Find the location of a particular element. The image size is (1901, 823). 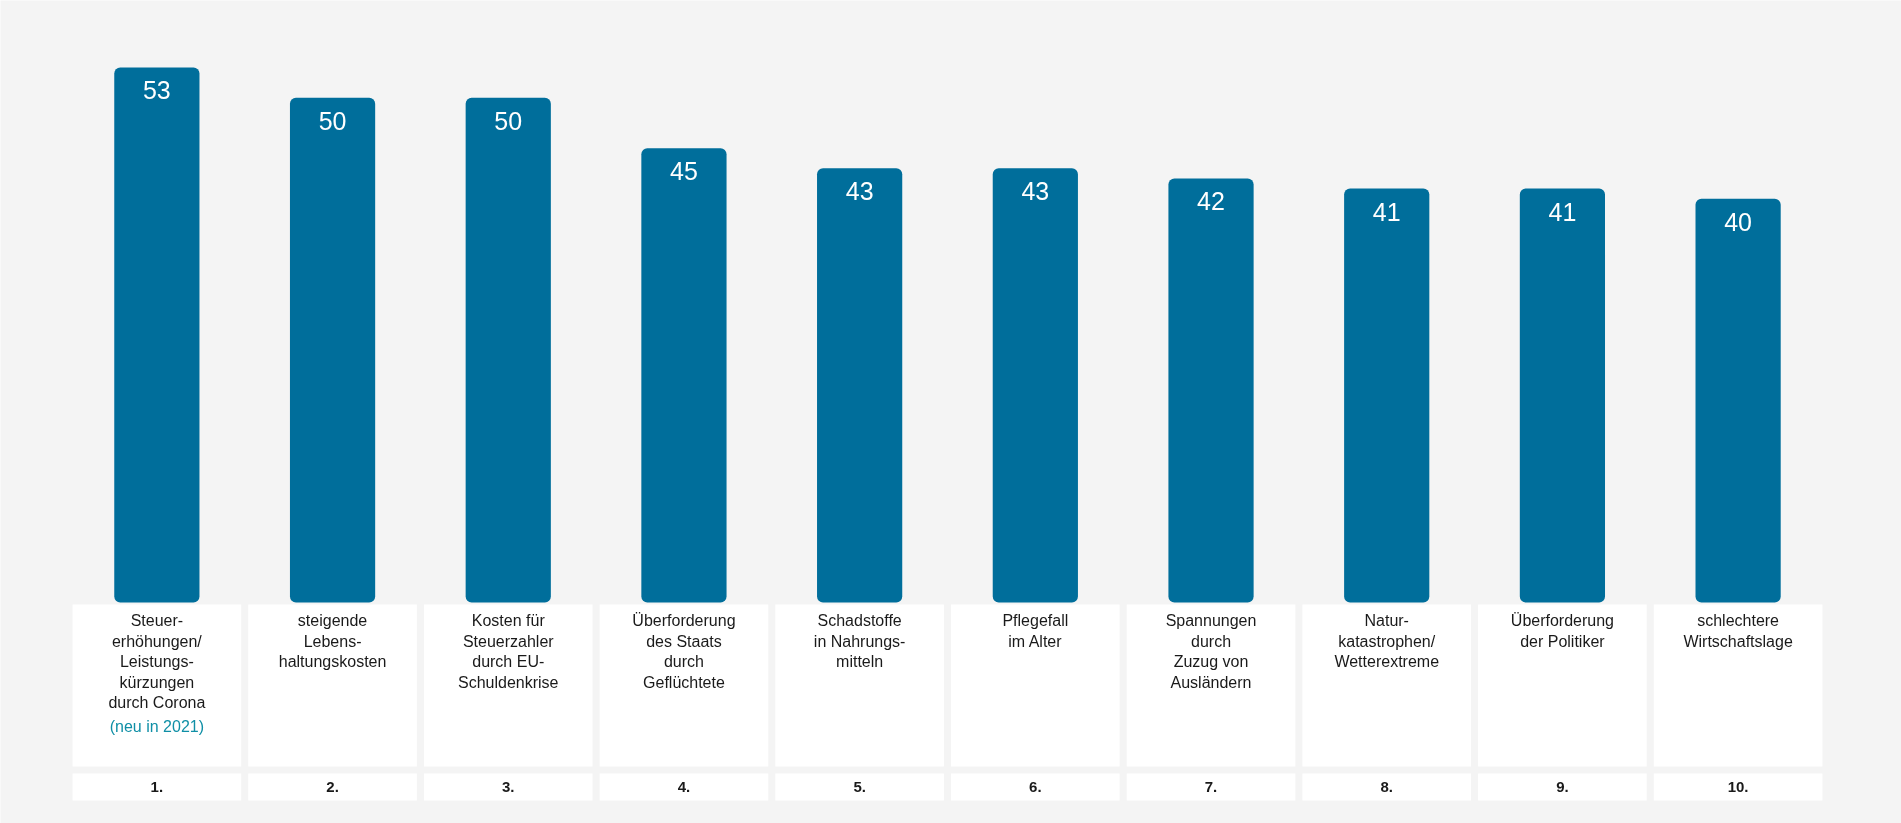

x-tick-label: Kosten für Steuerzahler durch EU- Schuldenkrise is located at coordinates (508, 651).